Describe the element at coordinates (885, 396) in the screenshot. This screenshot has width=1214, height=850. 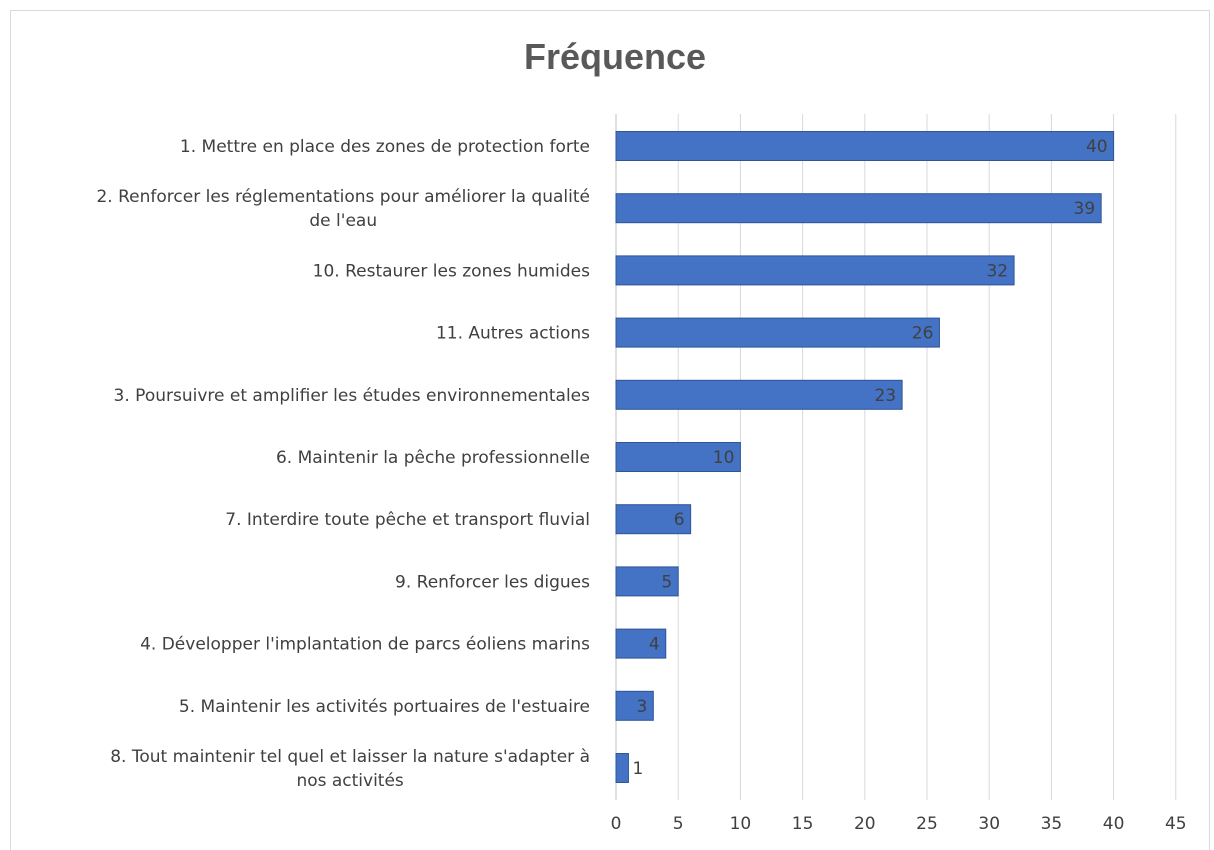
I see `data-label: 23` at that location.